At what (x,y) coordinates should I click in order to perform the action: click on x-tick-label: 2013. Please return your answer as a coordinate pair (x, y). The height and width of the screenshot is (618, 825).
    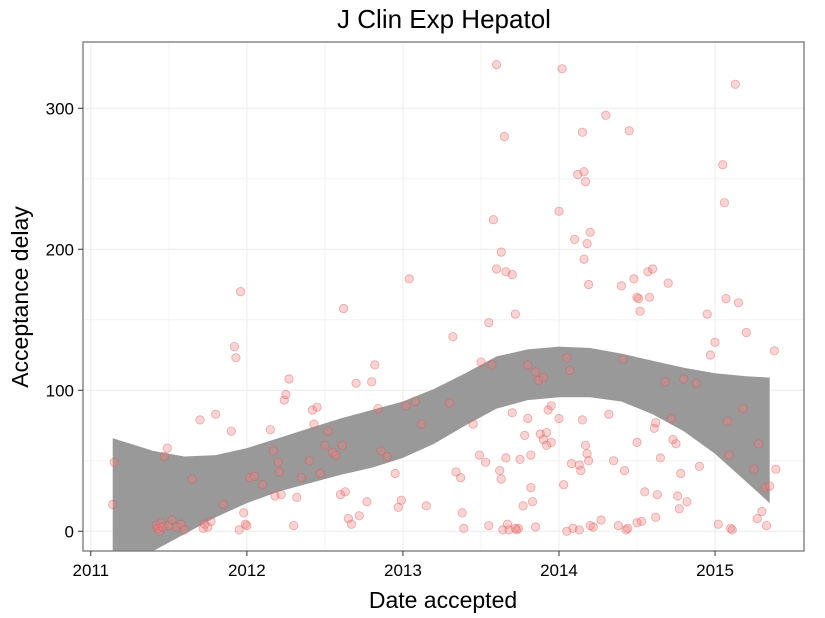
    Looking at the image, I should click on (403, 570).